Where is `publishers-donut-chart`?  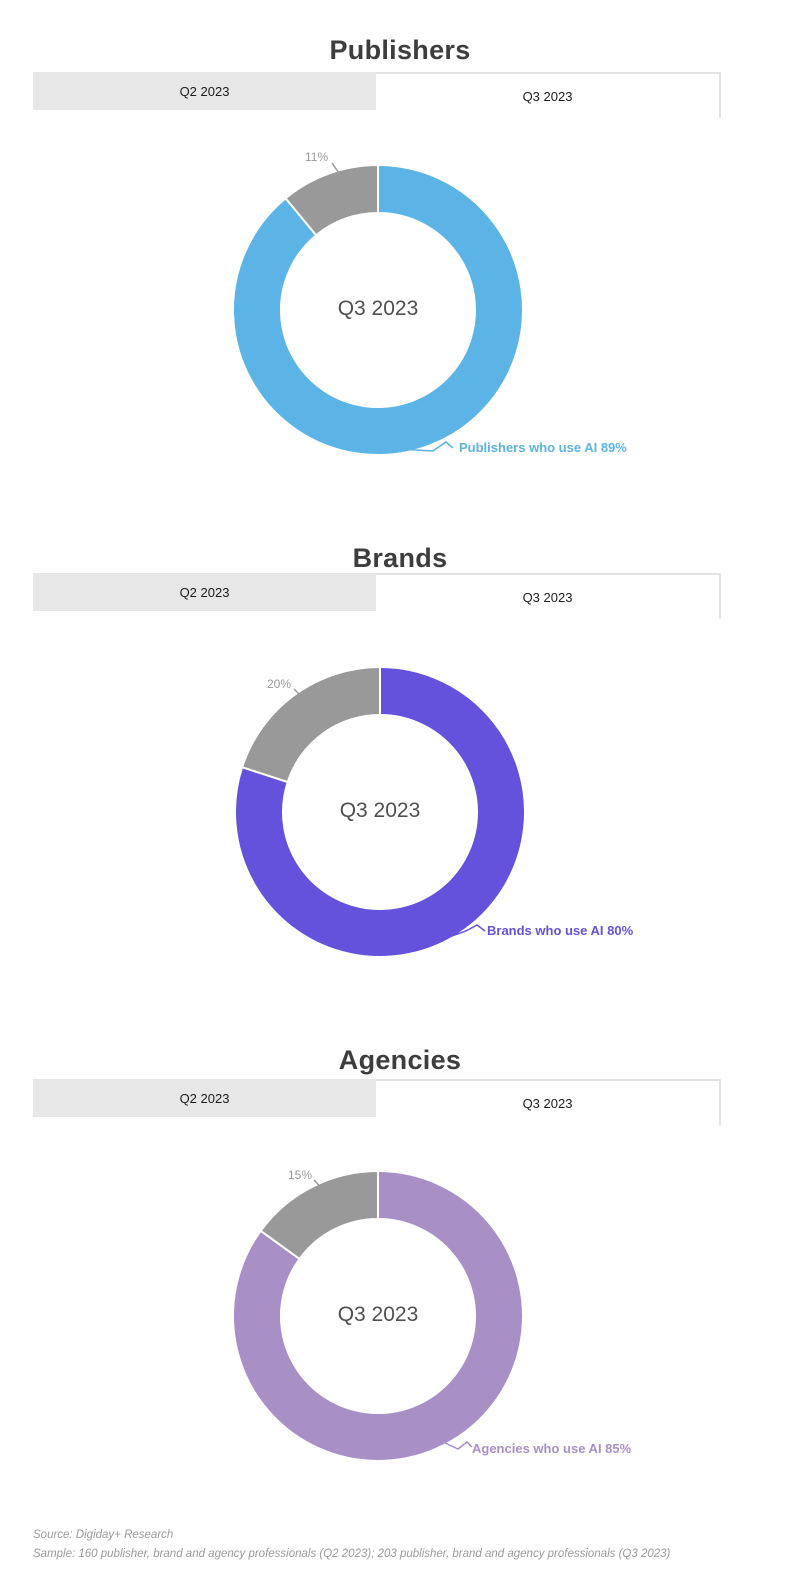
publishers-donut-chart is located at coordinates (378, 309).